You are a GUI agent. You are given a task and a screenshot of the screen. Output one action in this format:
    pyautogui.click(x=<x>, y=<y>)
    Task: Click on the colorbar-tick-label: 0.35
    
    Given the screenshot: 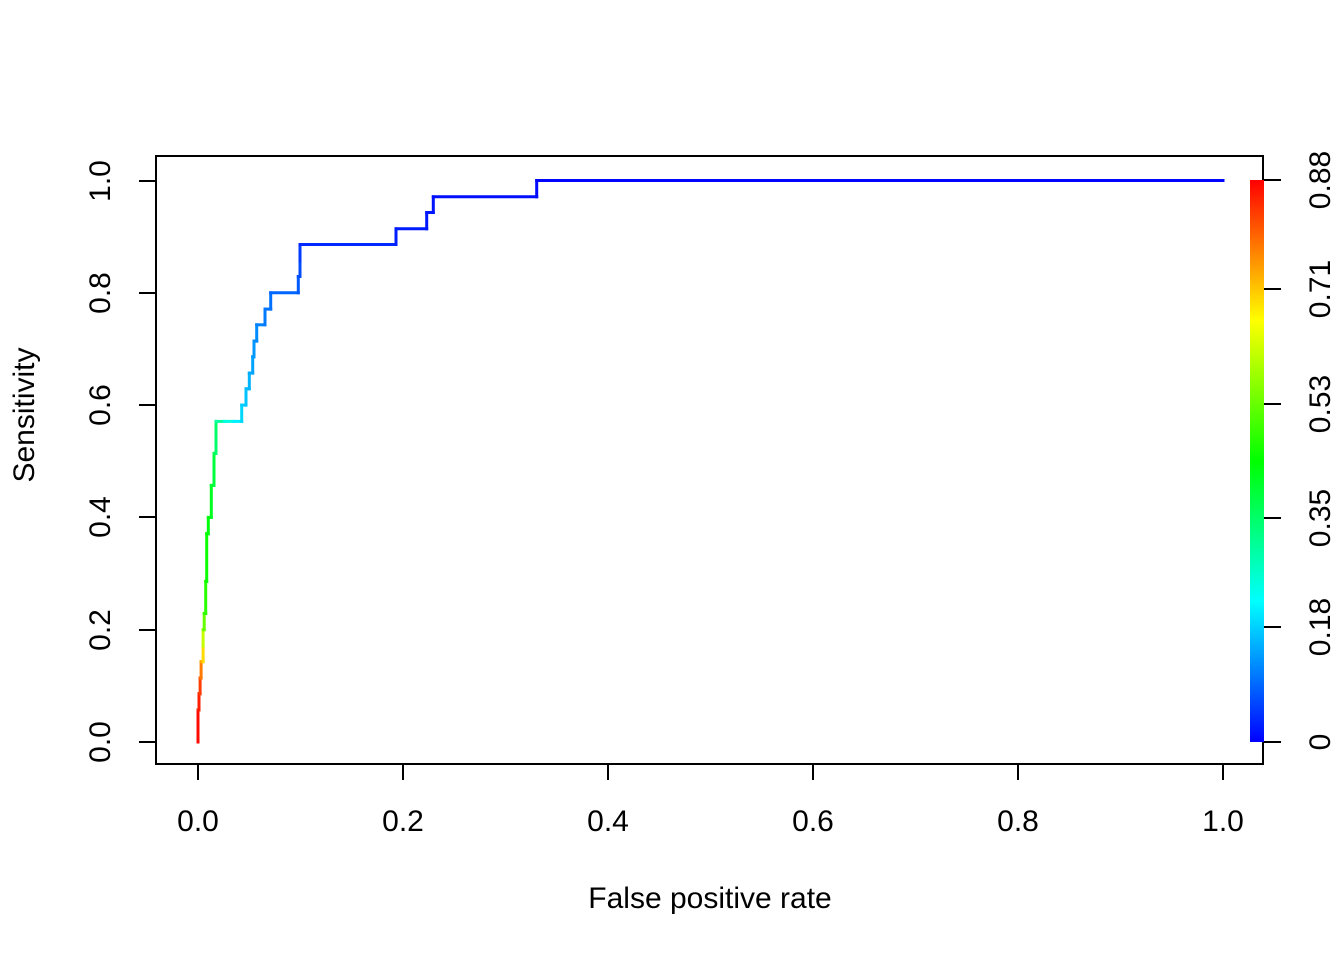 What is the action you would take?
    pyautogui.click(x=1320, y=518)
    